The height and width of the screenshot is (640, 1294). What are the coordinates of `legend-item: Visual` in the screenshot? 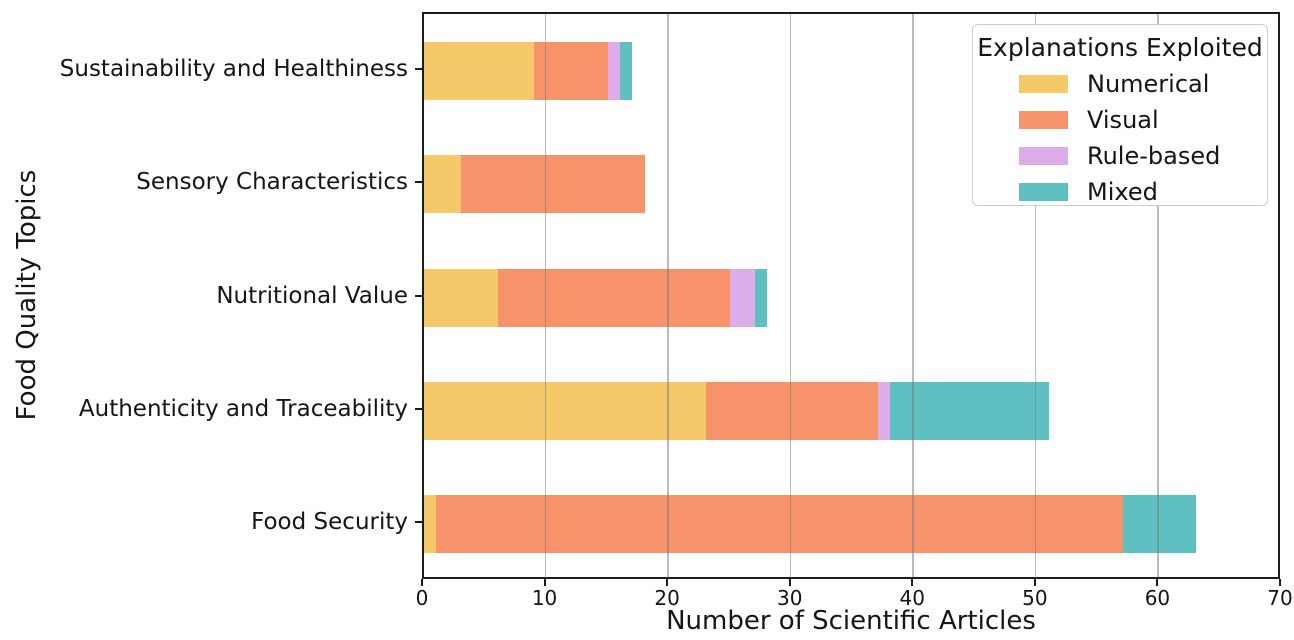 It's located at (1120, 120).